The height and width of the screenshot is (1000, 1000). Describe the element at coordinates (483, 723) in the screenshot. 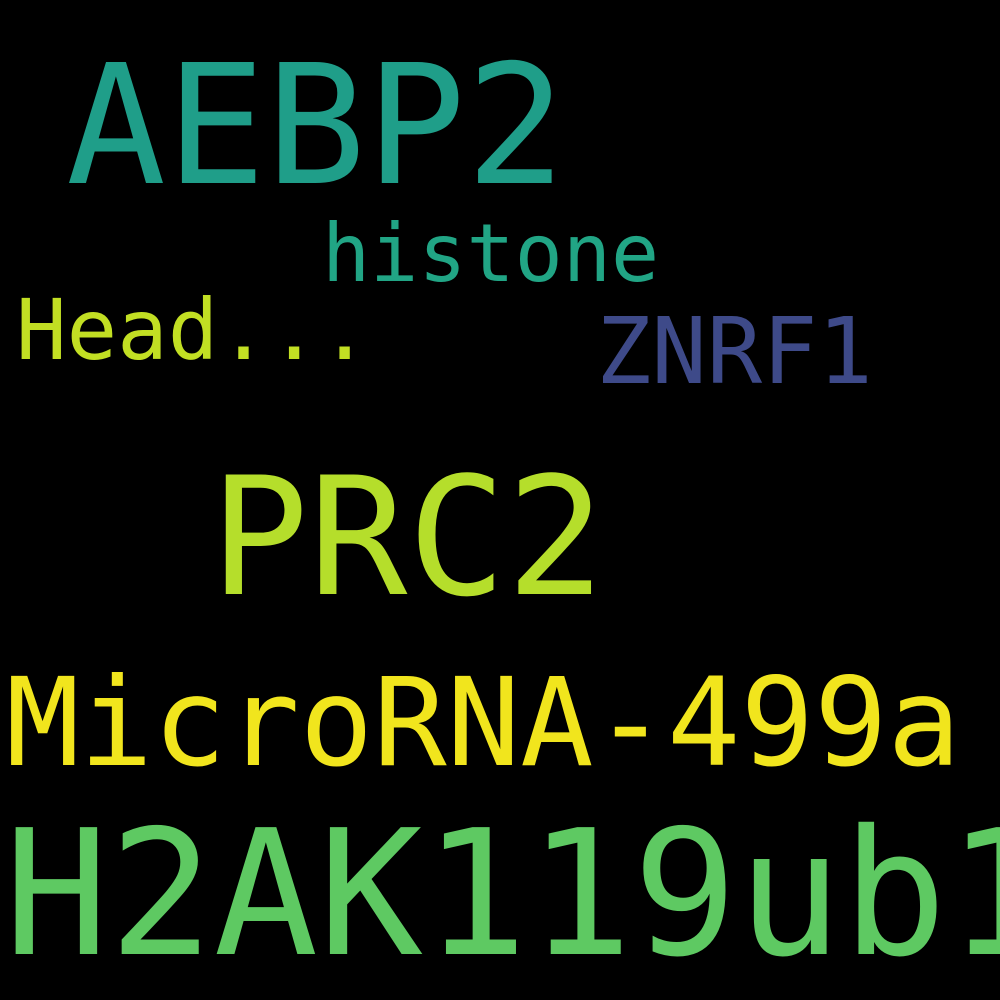

I see `word-microrna-499a: MicroRNA-499a` at that location.